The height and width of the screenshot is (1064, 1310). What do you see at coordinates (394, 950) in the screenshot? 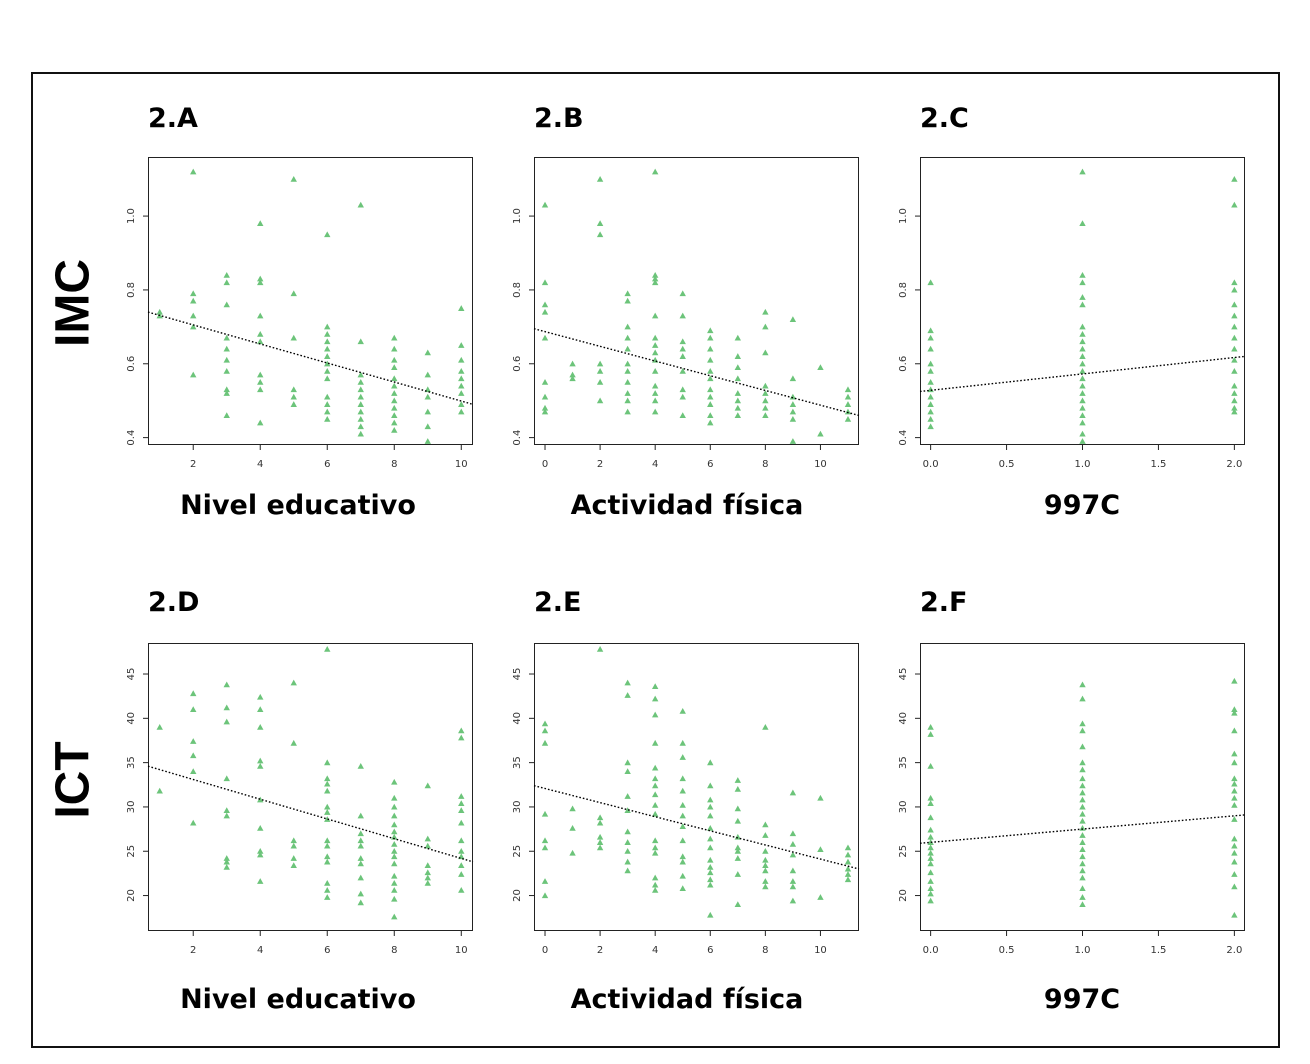
I see `x-tick-label: 8` at bounding box center [394, 950].